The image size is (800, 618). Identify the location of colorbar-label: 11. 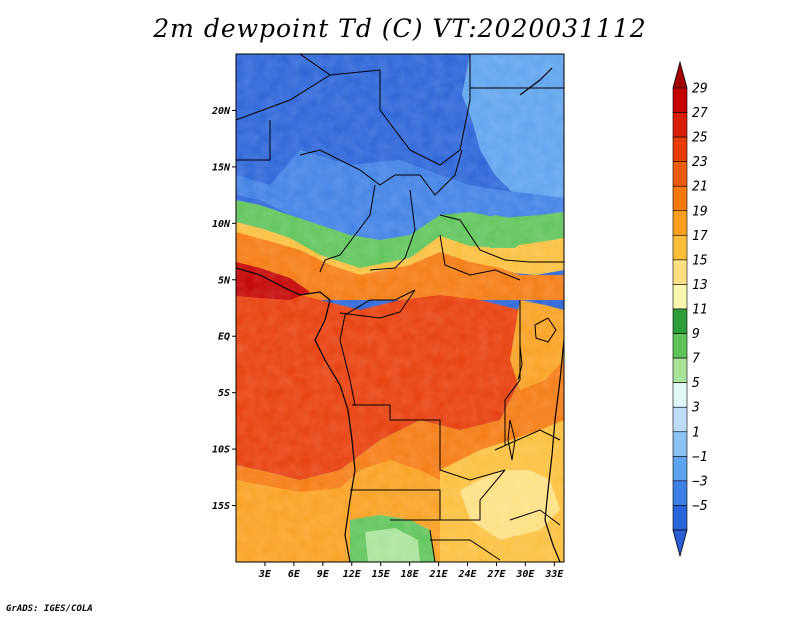
(700, 310).